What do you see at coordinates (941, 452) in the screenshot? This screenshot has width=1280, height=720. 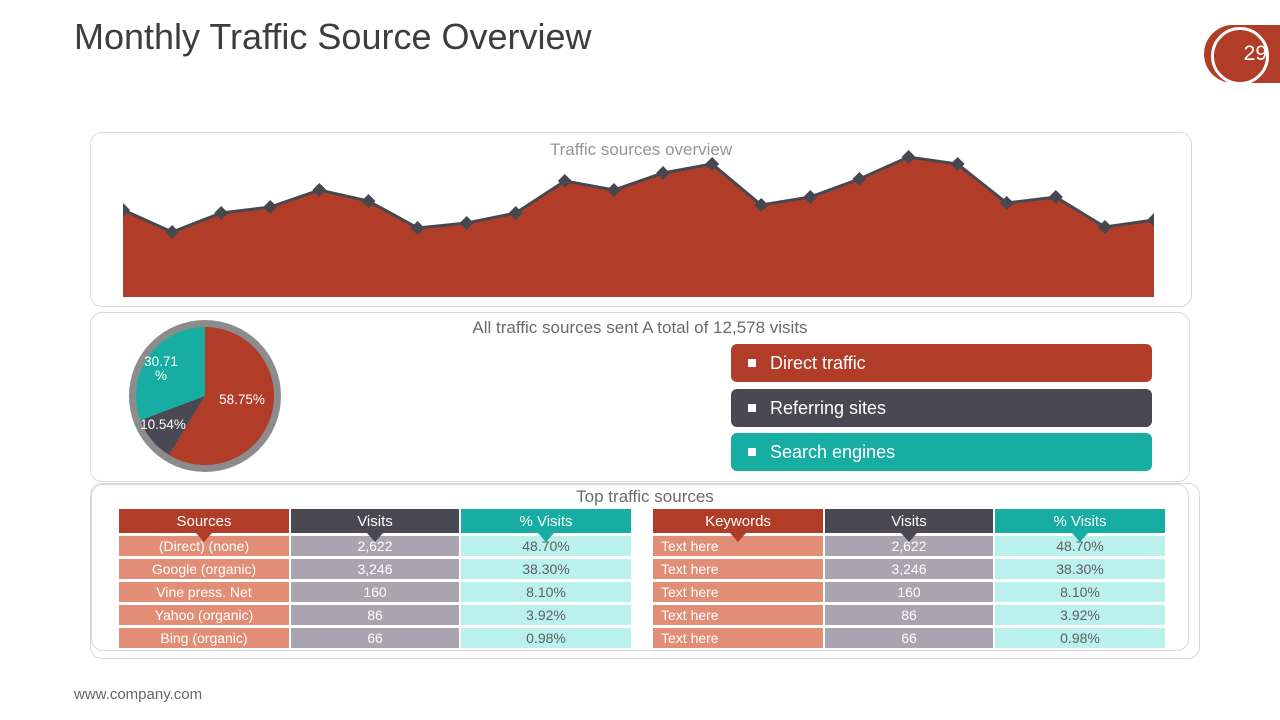 I see `legend-button-search-engines: Search engines` at bounding box center [941, 452].